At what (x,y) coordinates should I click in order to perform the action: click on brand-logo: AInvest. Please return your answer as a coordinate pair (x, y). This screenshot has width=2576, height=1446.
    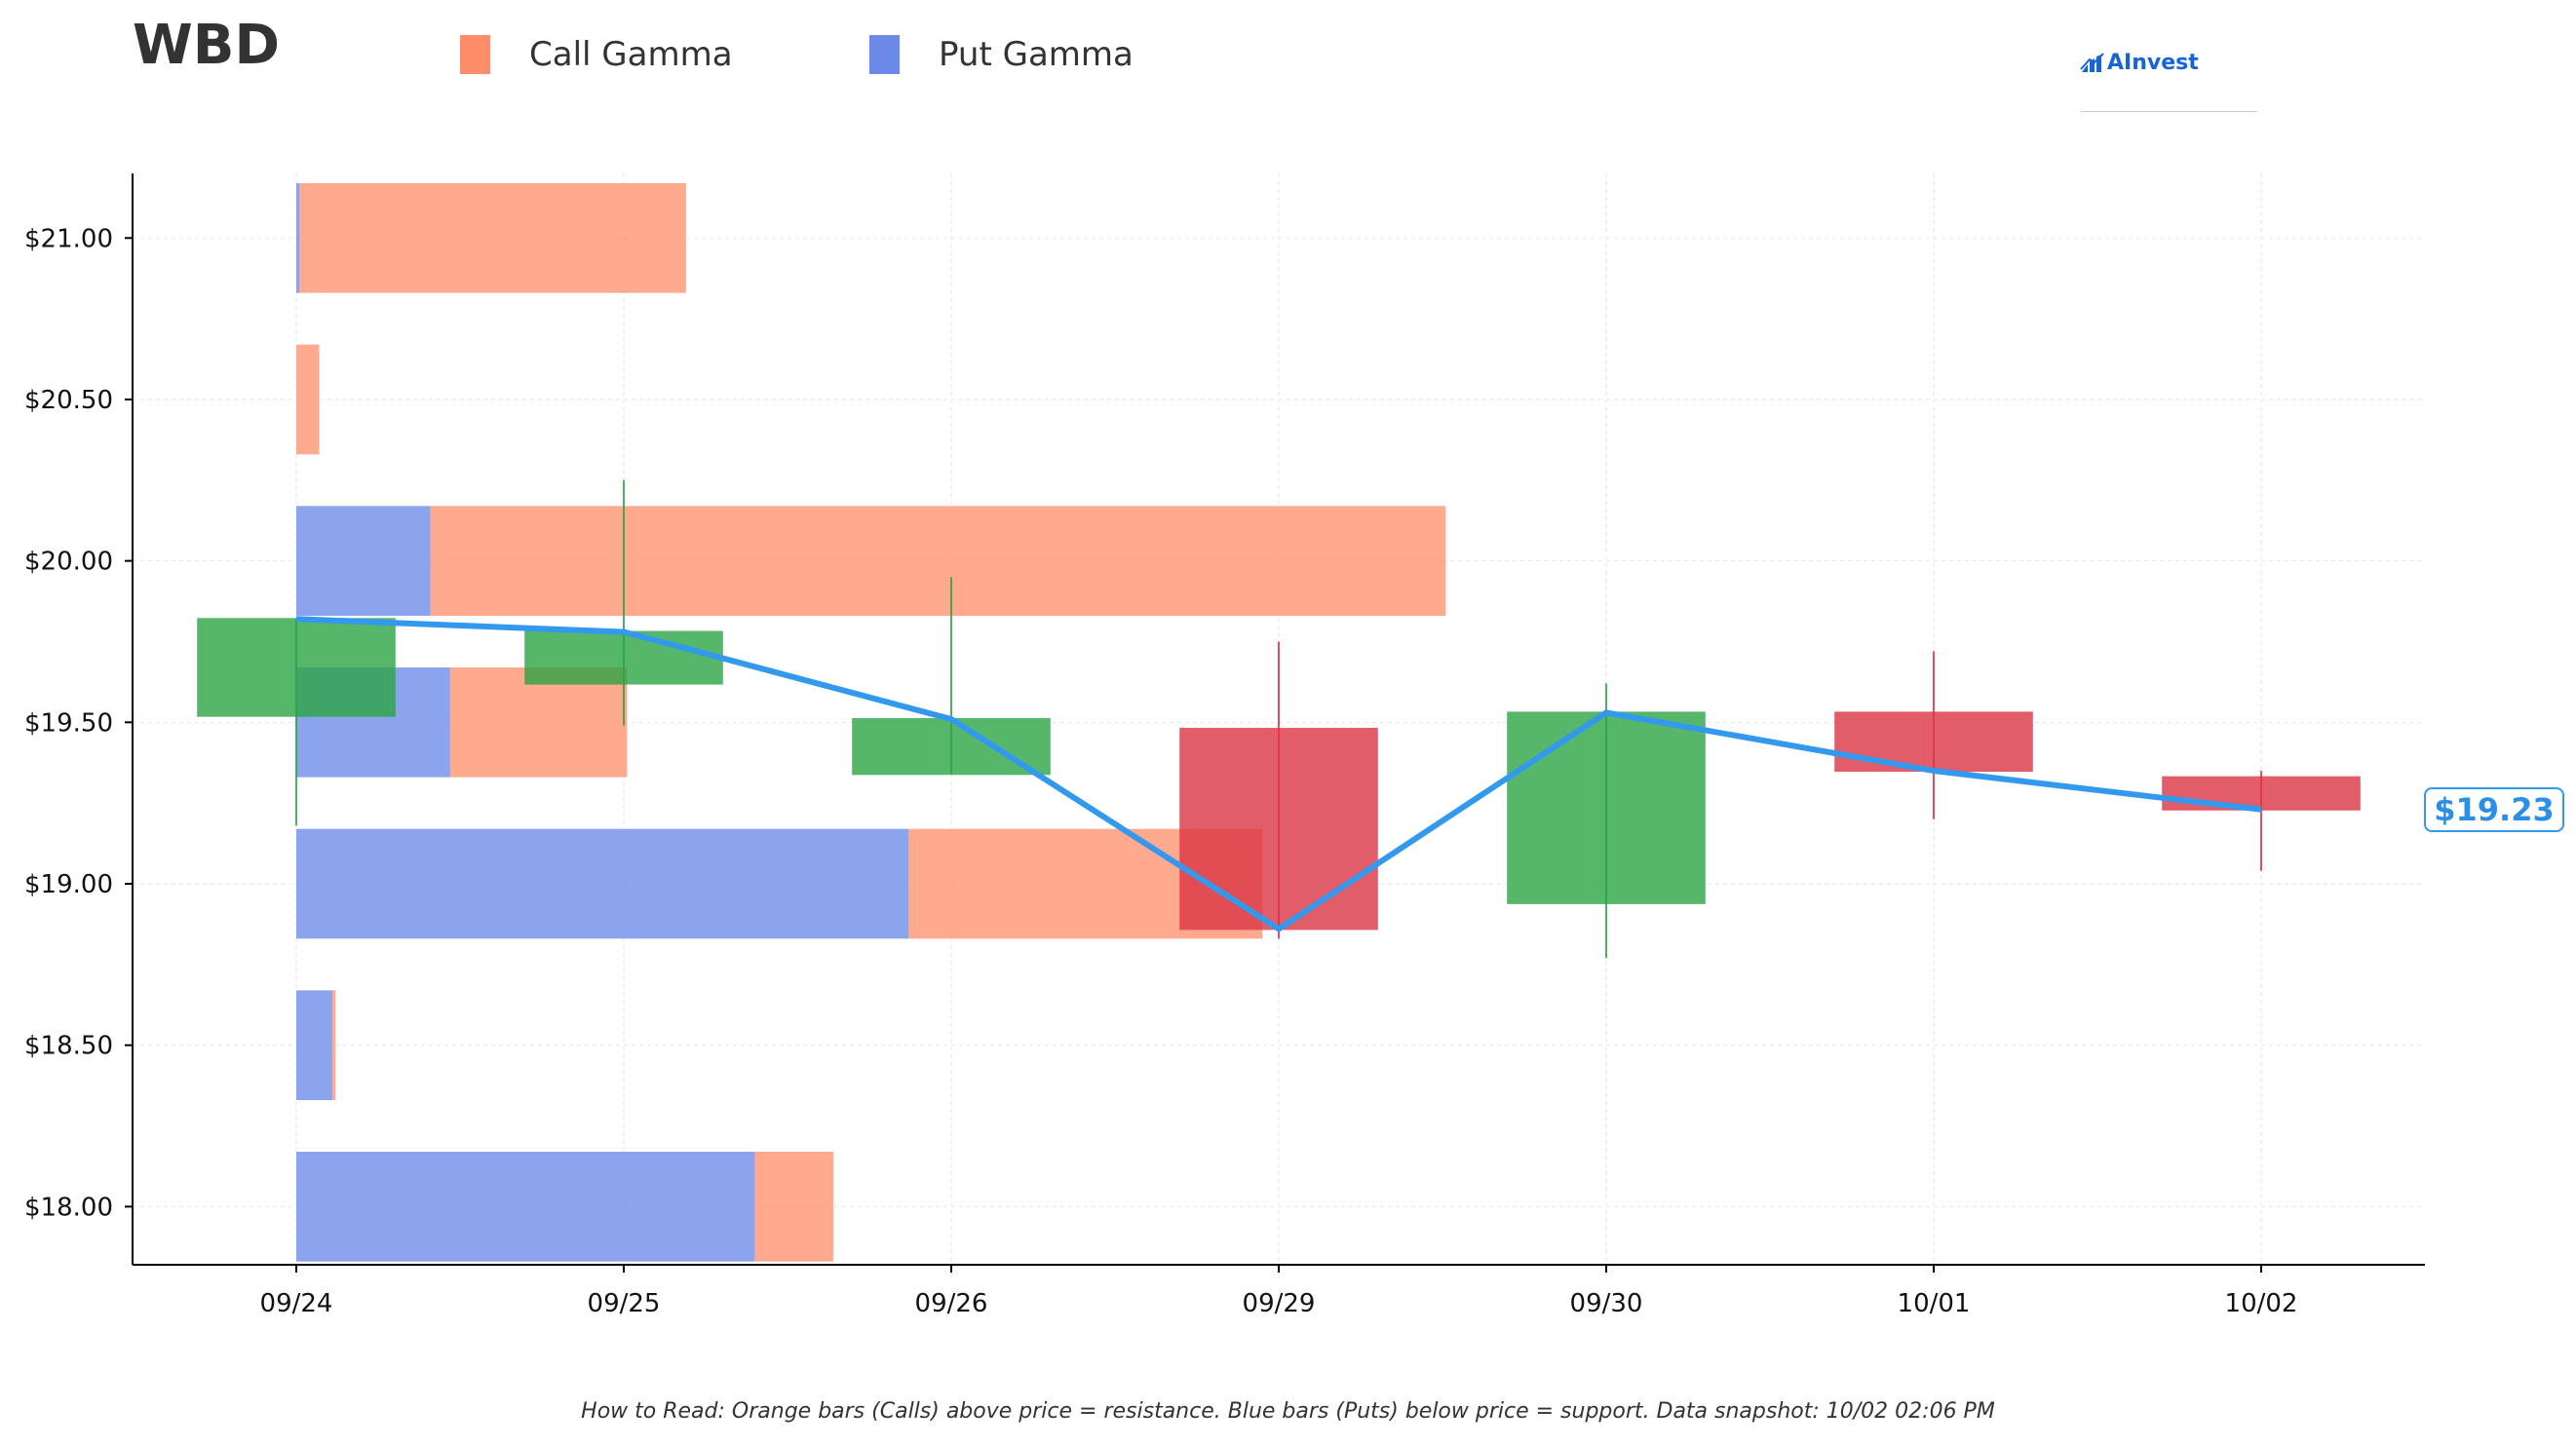
    Looking at the image, I should click on (2168, 79).